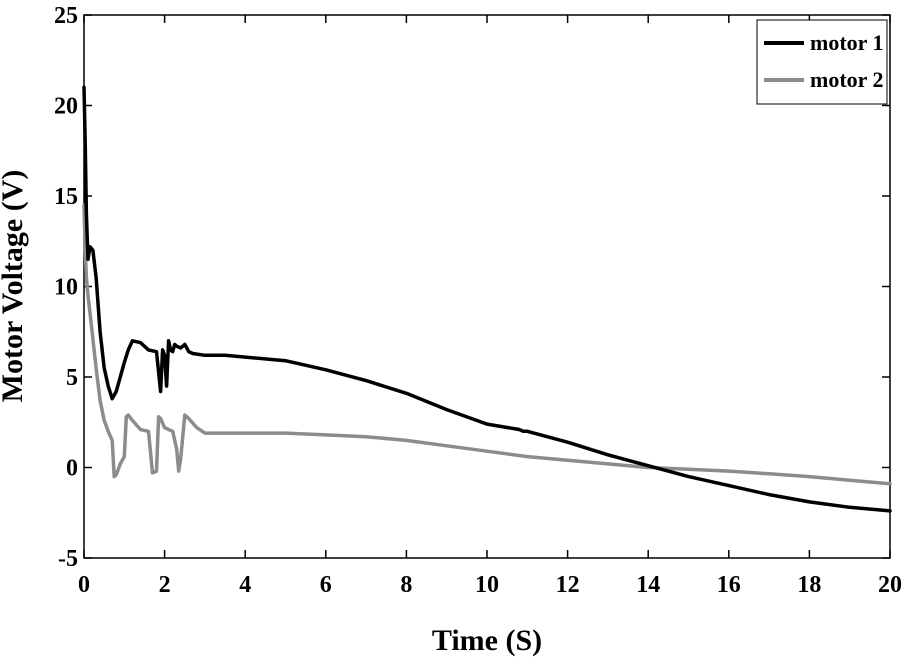  I want to click on x-tick-label: 6, so click(326, 585).